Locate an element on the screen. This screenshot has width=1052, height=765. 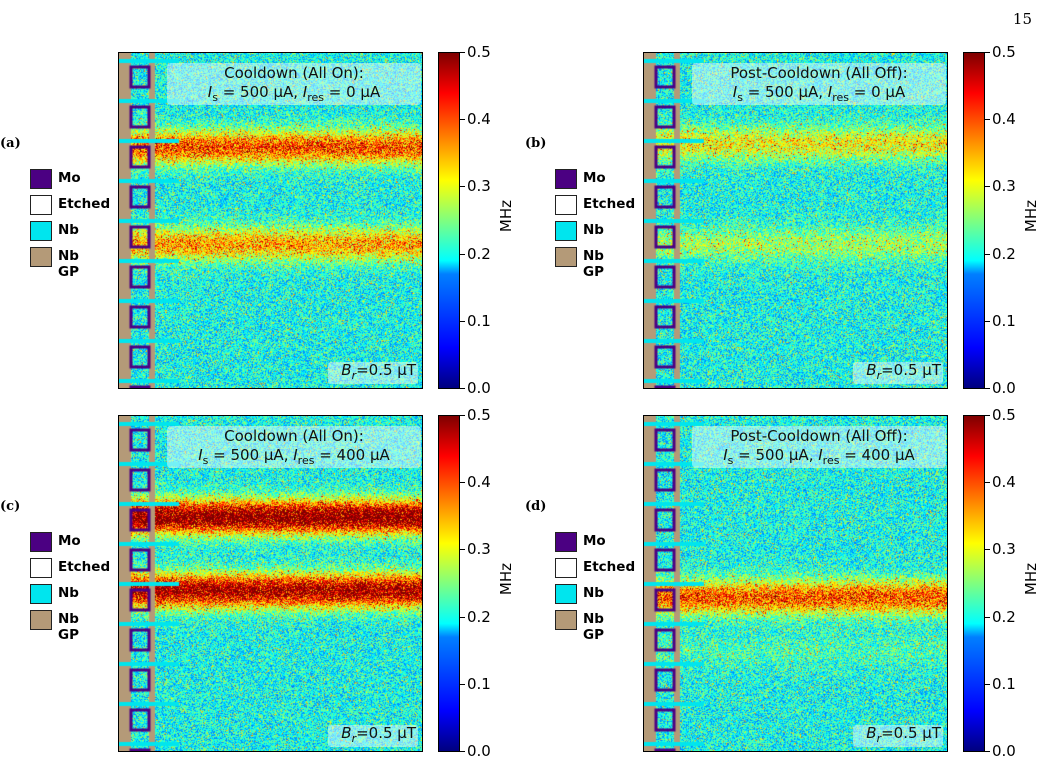
panel-label: (d) is located at coordinates (536, 506).